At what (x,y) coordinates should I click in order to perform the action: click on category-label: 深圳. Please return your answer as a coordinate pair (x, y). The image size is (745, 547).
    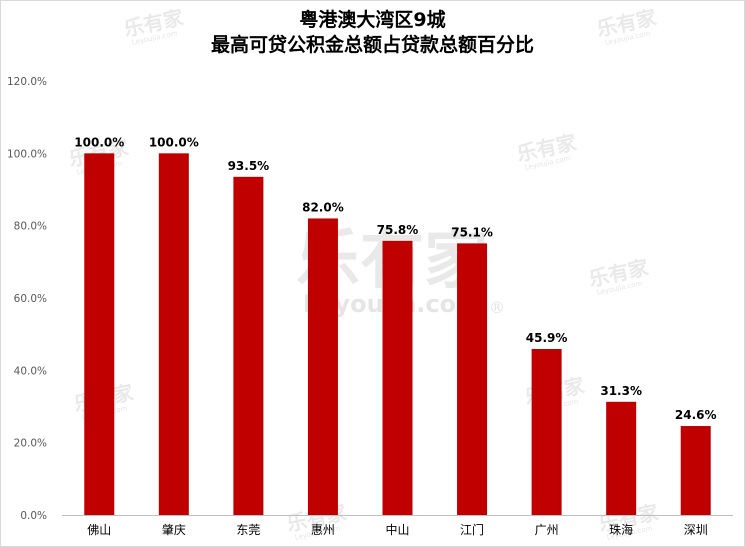
    Looking at the image, I should click on (696, 530).